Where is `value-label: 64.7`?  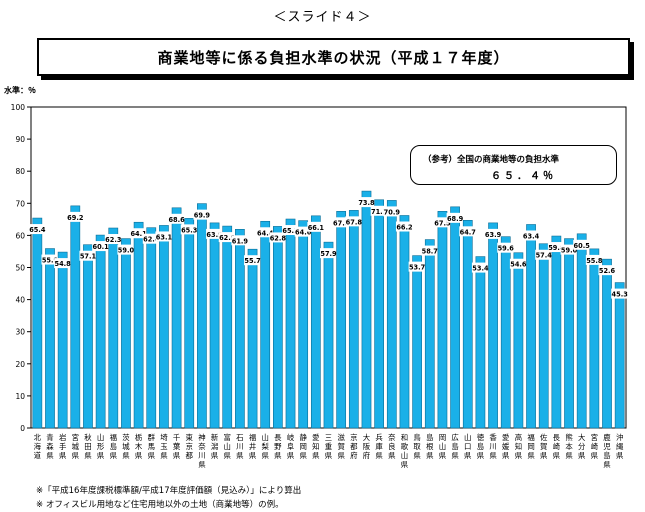 value-label: 64.7 is located at coordinates (468, 232).